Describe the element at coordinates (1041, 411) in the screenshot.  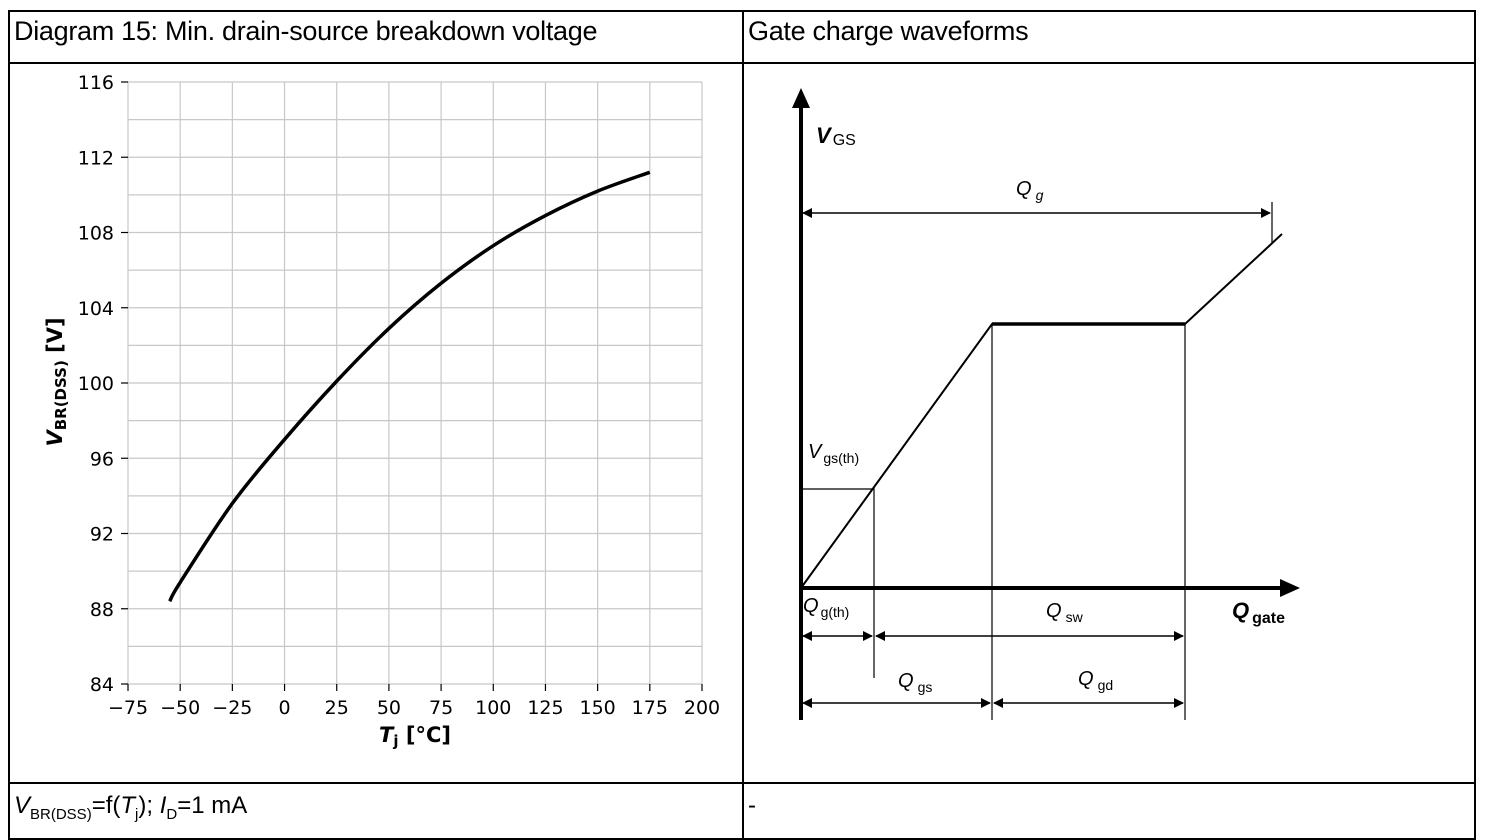
I see `gate-voltage-waveform` at that location.